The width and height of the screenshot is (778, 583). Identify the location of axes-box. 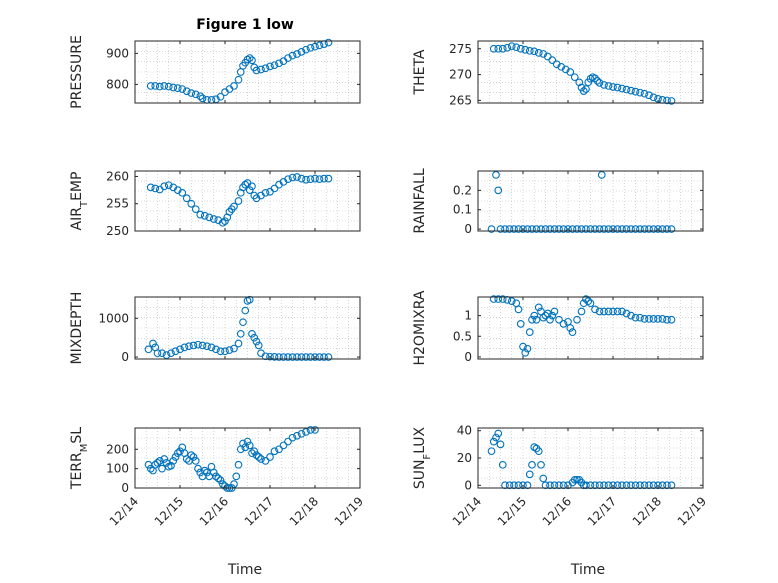
(590, 201).